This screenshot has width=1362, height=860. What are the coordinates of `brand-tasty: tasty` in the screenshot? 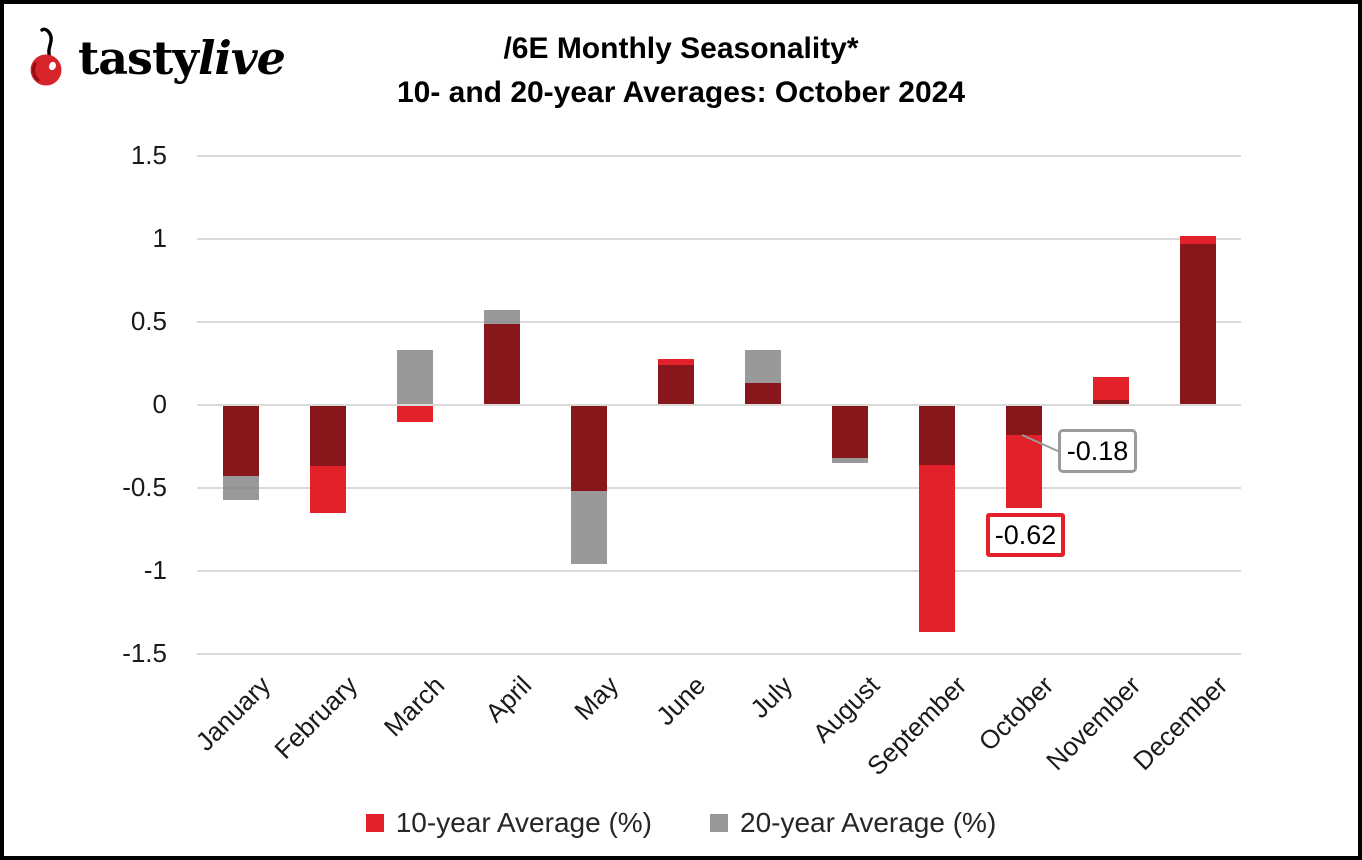 It's located at (138, 58).